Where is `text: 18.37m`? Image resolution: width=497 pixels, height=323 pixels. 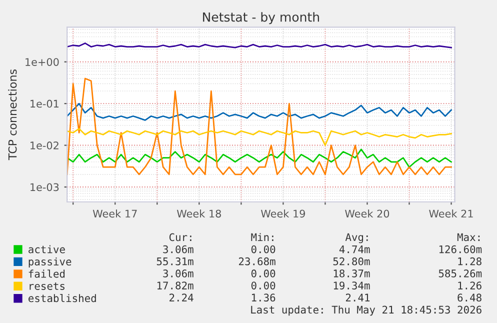 text: 18.37m is located at coordinates (352, 274).